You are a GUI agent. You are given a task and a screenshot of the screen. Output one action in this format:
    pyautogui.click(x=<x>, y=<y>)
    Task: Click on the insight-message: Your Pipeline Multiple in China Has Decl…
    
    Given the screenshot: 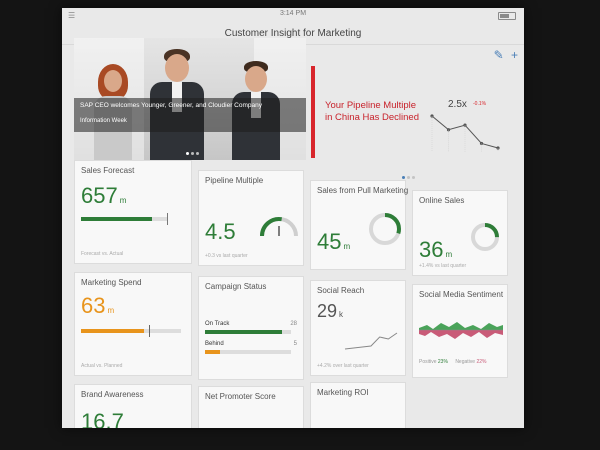 What is the action you would take?
    pyautogui.click(x=372, y=111)
    